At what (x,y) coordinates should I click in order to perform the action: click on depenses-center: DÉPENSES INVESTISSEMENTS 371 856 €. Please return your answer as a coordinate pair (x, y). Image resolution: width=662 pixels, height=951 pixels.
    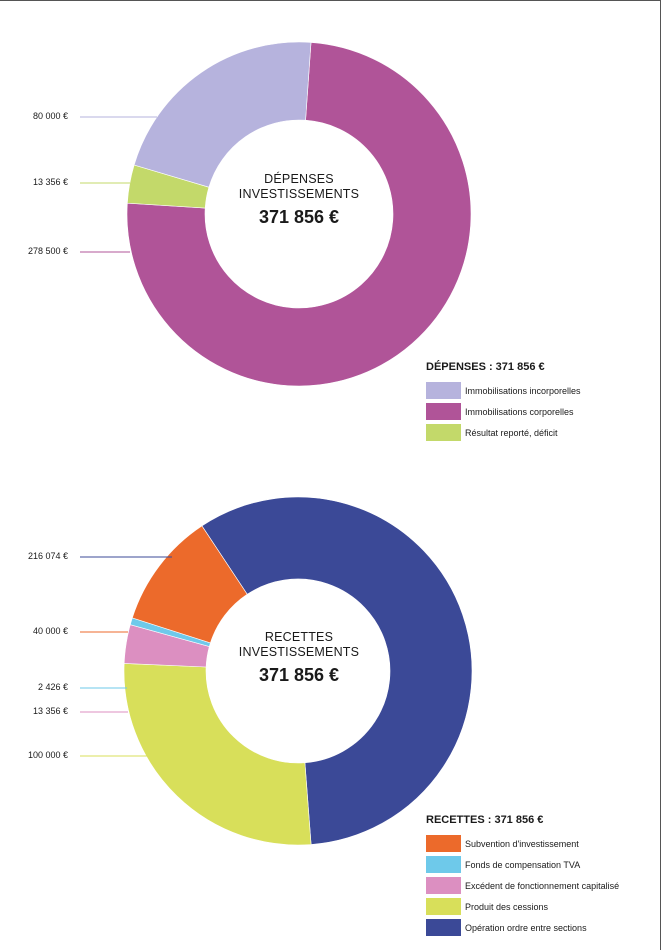
    Looking at the image, I should click on (299, 200).